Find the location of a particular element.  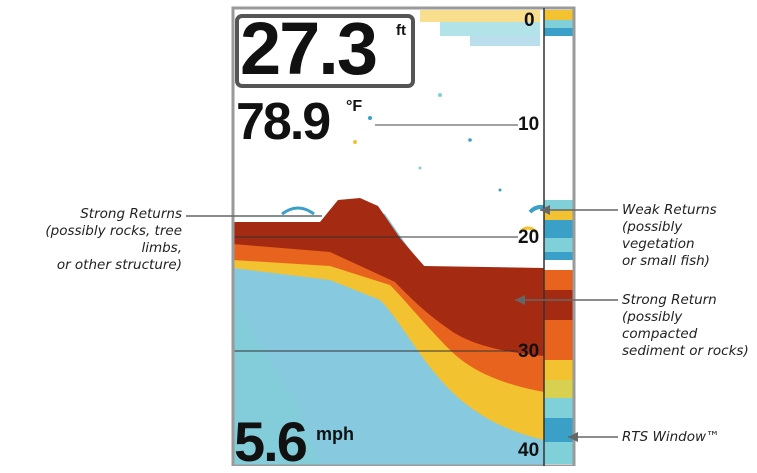

arrow-rts-window is located at coordinates (573, 437).